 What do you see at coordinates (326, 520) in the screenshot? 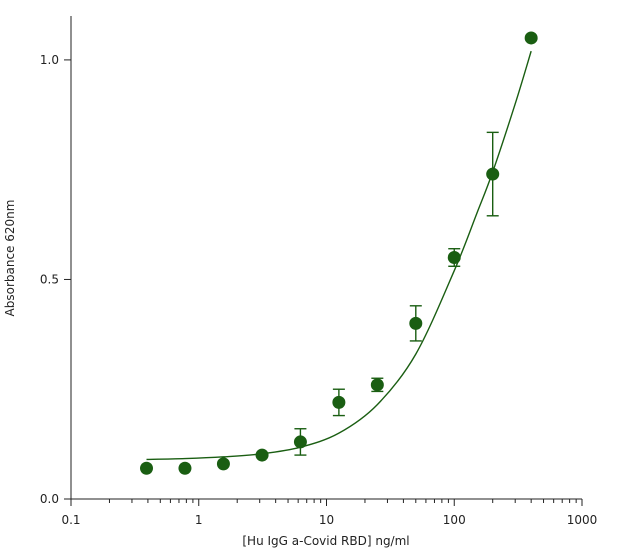
I see `x-tick-label: 10` at bounding box center [326, 520].